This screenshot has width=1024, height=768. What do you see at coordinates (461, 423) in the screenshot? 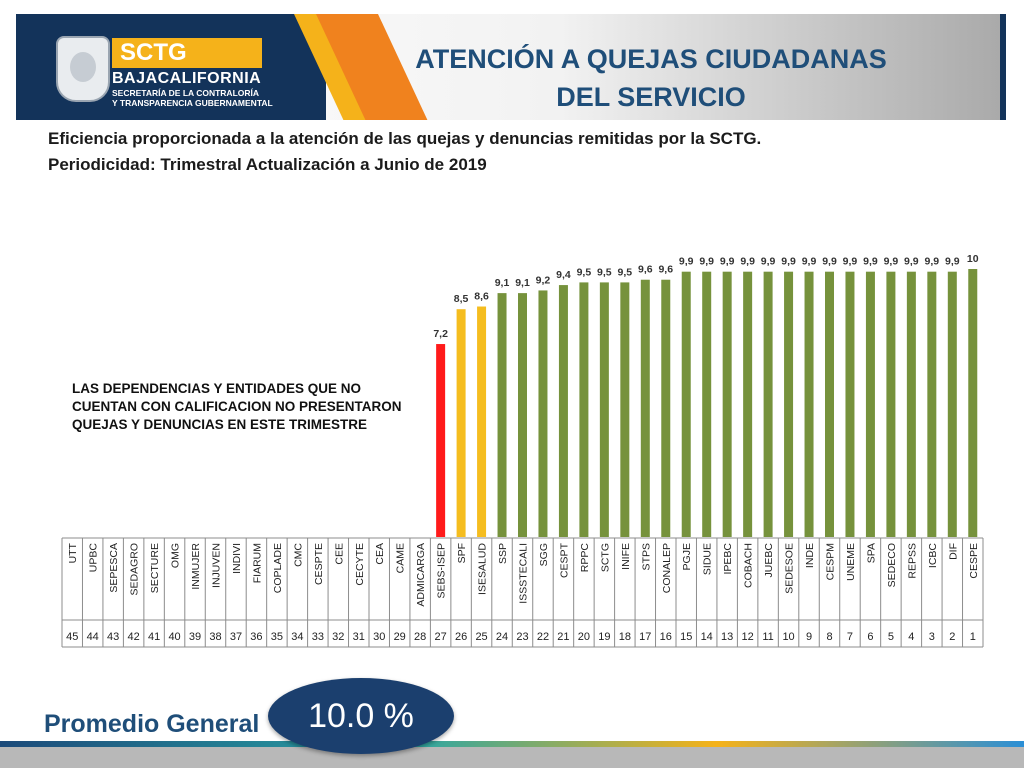
I see `bar-spf` at bounding box center [461, 423].